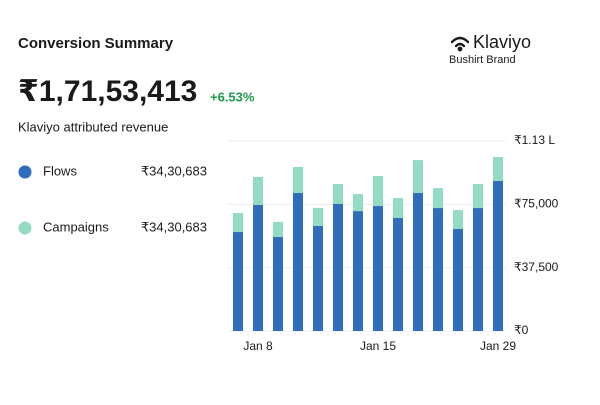 This screenshot has width=600, height=405. I want to click on total-revenue: ₹1,71,53,413, so click(107, 91).